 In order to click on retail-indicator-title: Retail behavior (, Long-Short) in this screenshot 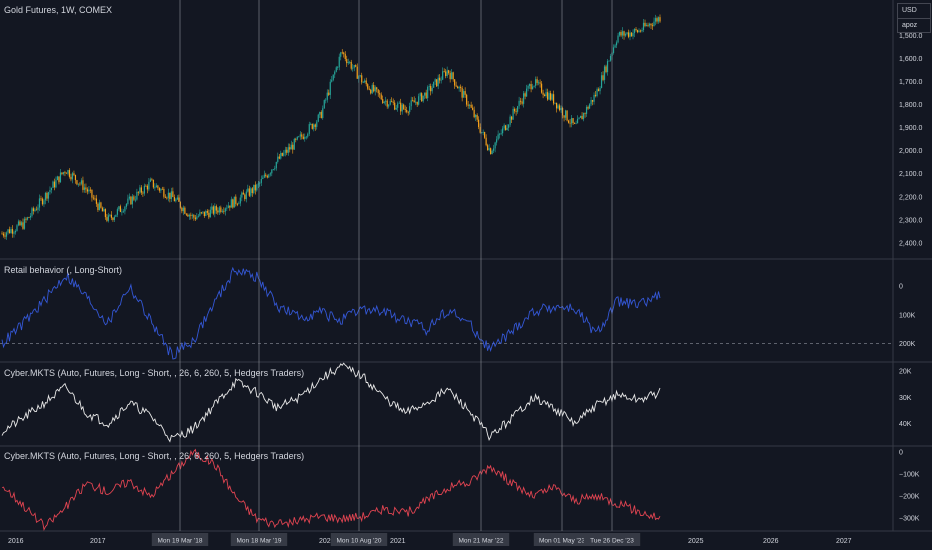, I will do `click(63, 270)`.